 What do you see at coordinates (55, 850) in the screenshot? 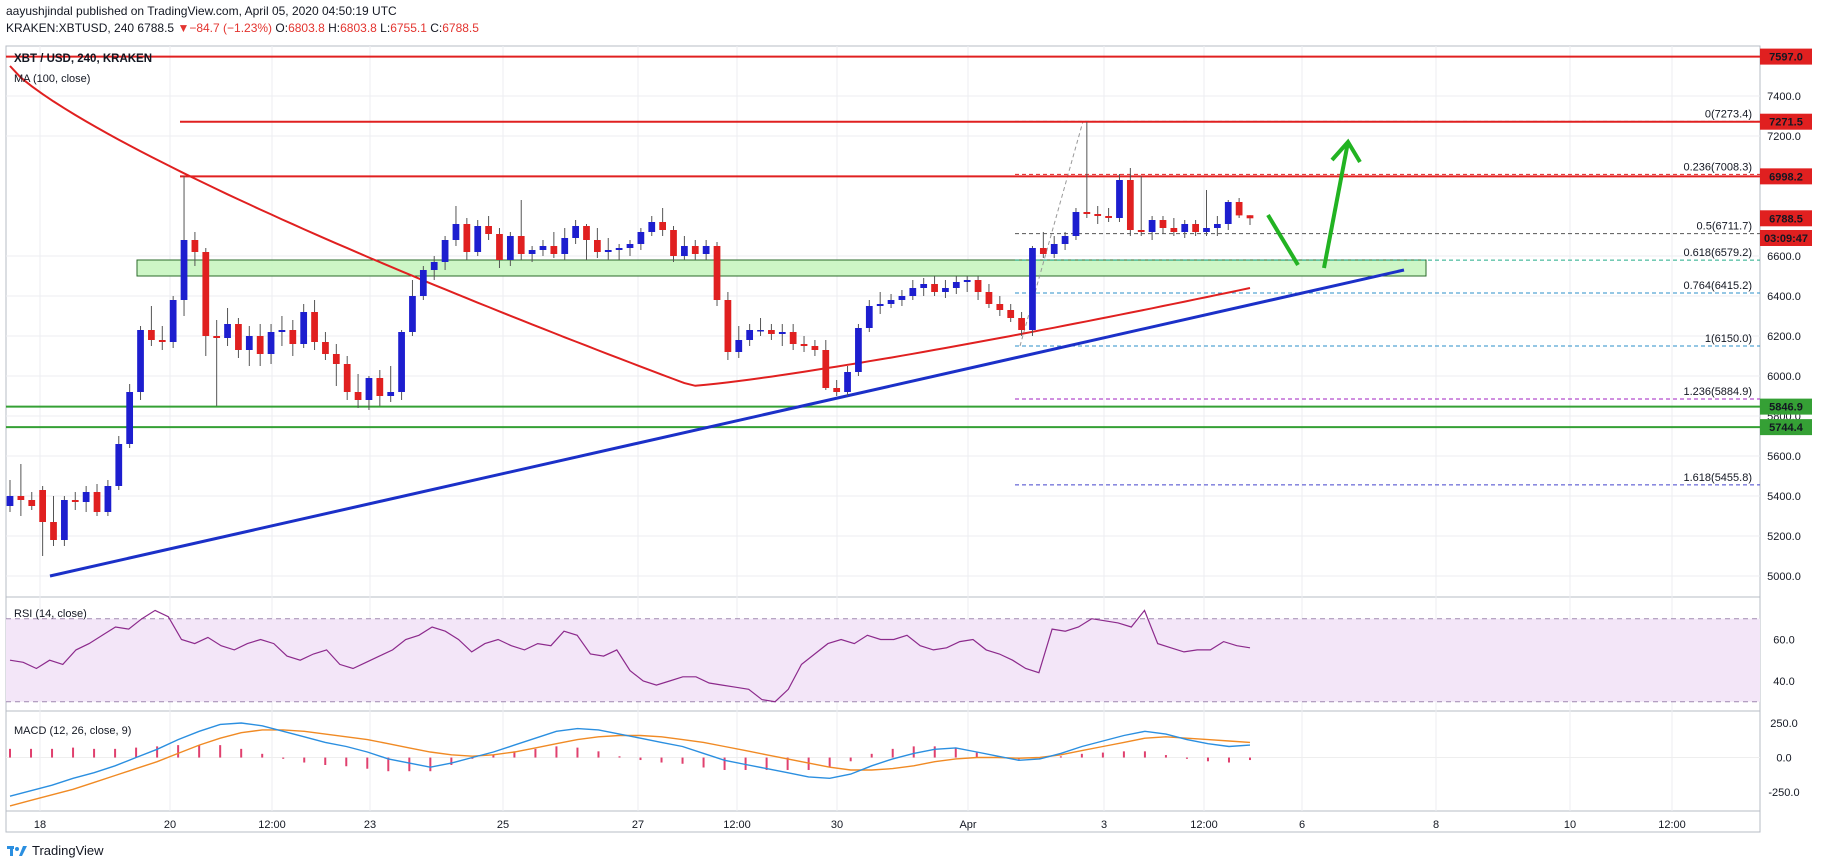
I see `tradingview-brand: TradingView` at bounding box center [55, 850].